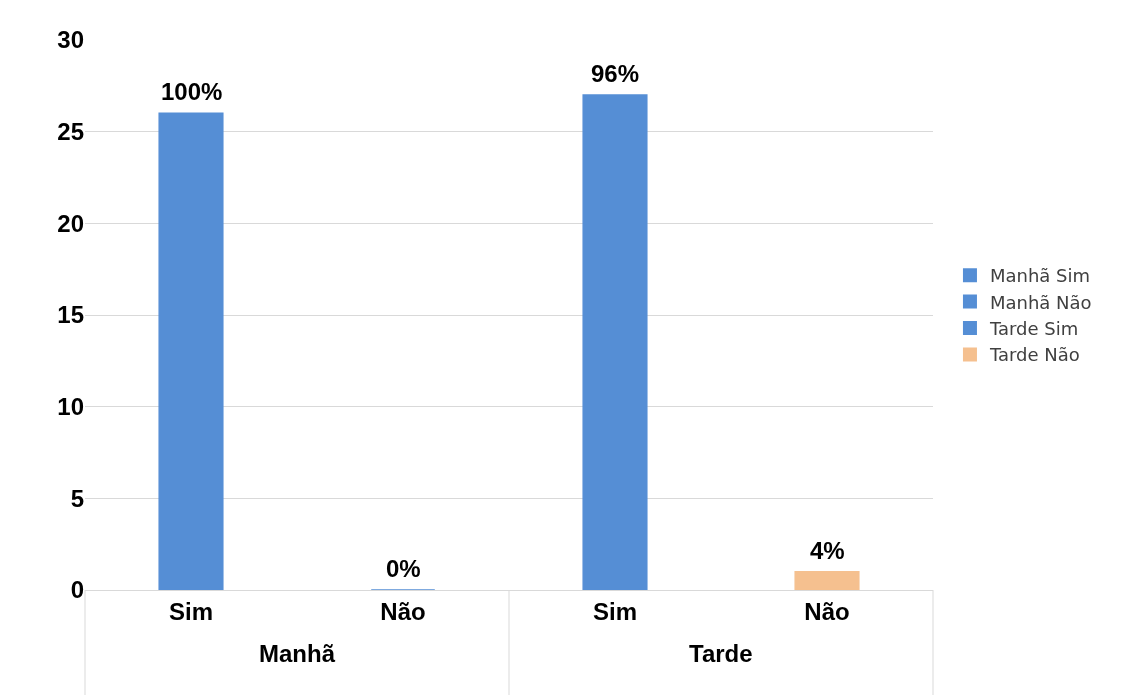 Image resolution: width=1133 pixels, height=695 pixels. What do you see at coordinates (77, 498) in the screenshot?
I see `y-tick-label: 5` at bounding box center [77, 498].